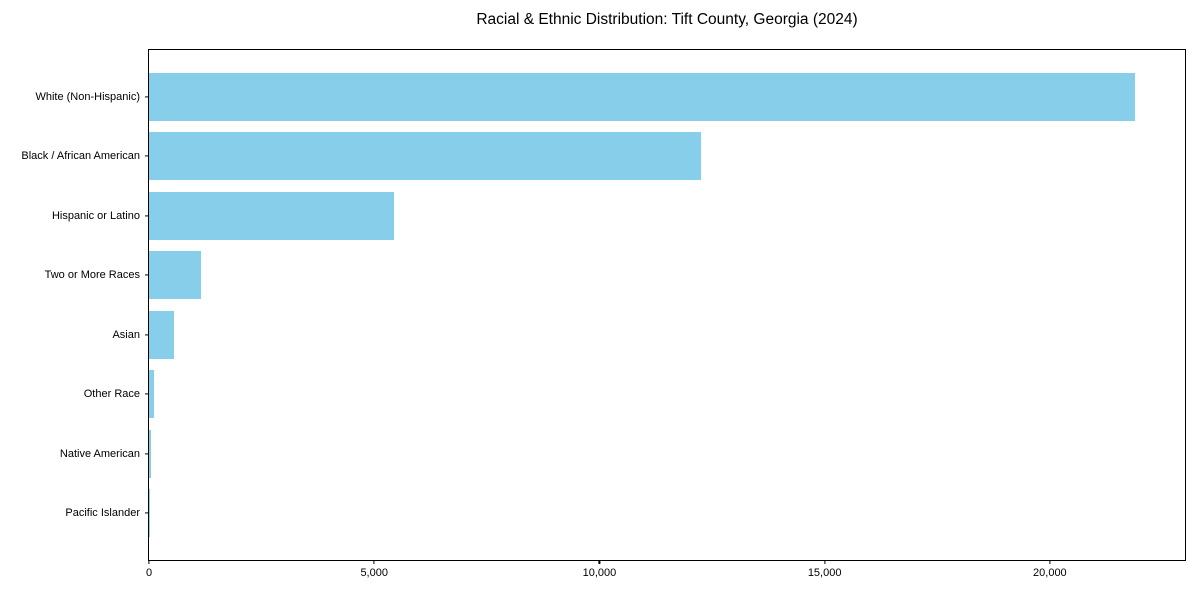 This screenshot has width=1200, height=600. I want to click on category-label: Two or More Races, so click(92, 275).